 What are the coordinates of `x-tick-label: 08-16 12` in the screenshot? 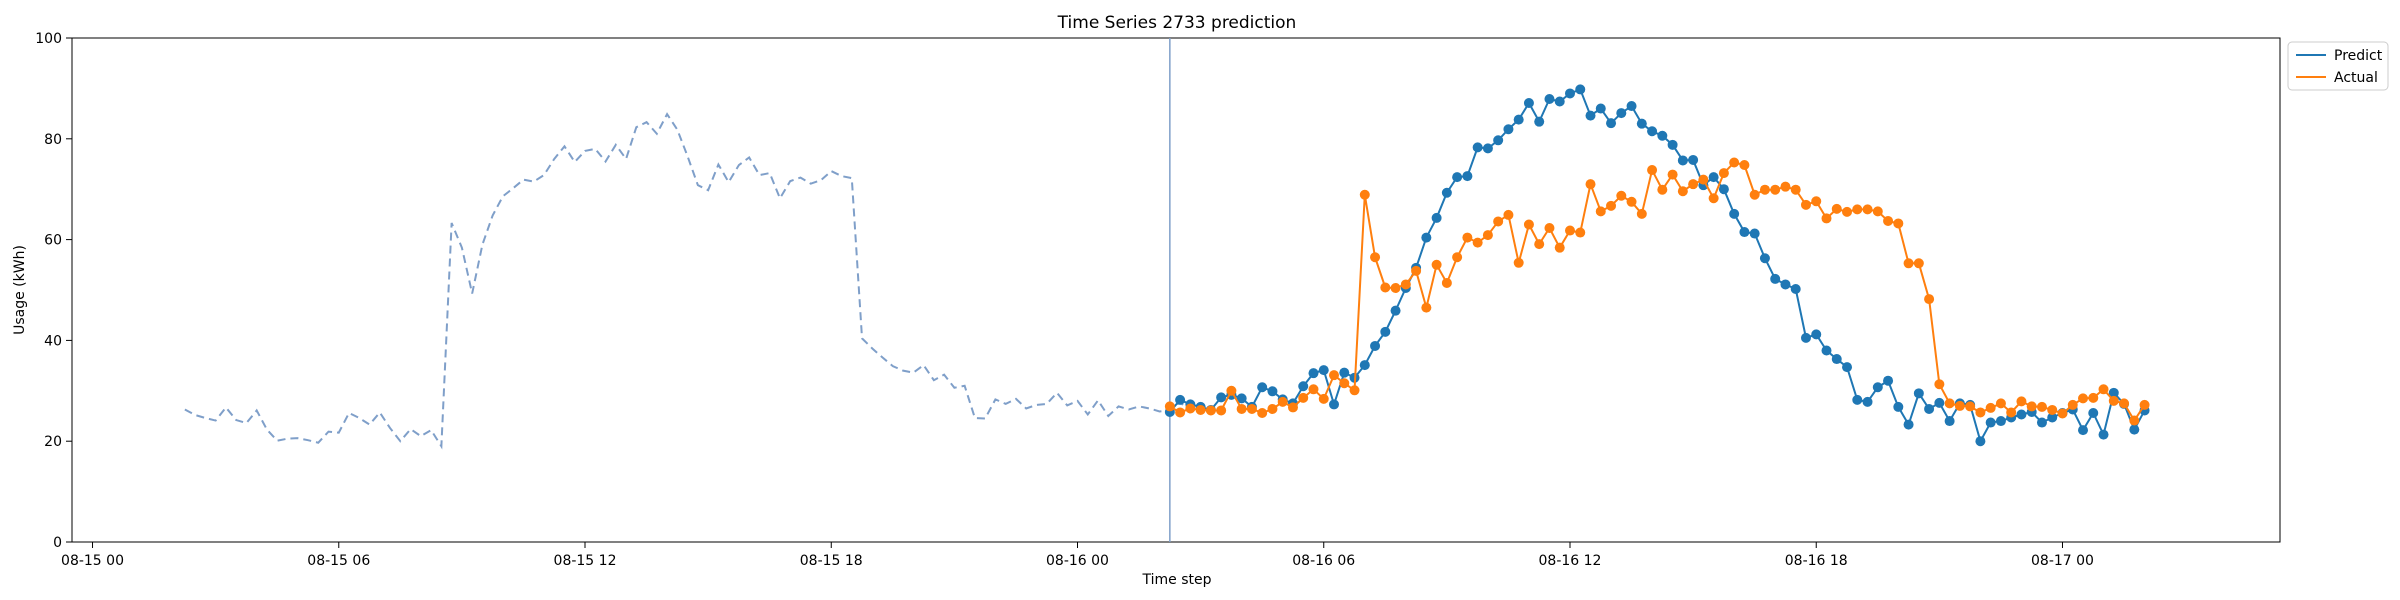 It's located at (1570, 561).